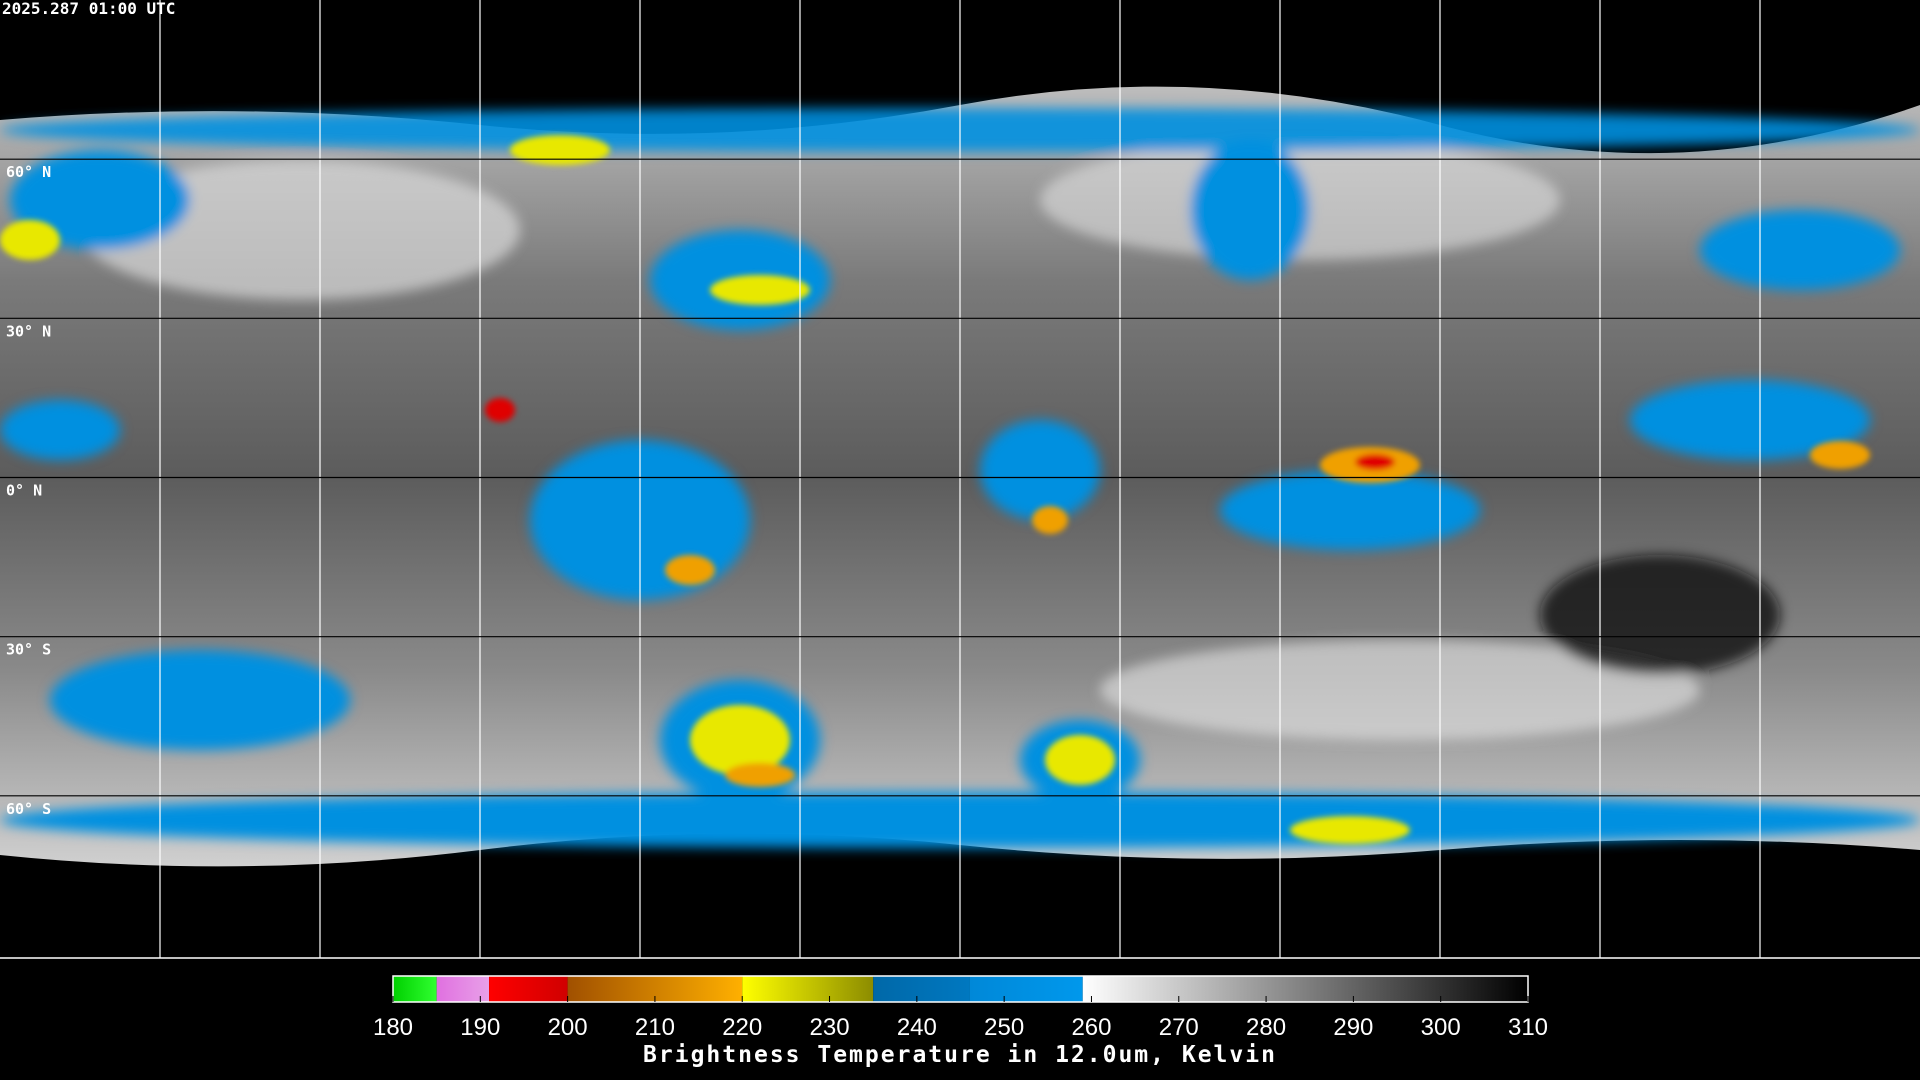  What do you see at coordinates (28, 650) in the screenshot?
I see `lat-label: 30° S` at bounding box center [28, 650].